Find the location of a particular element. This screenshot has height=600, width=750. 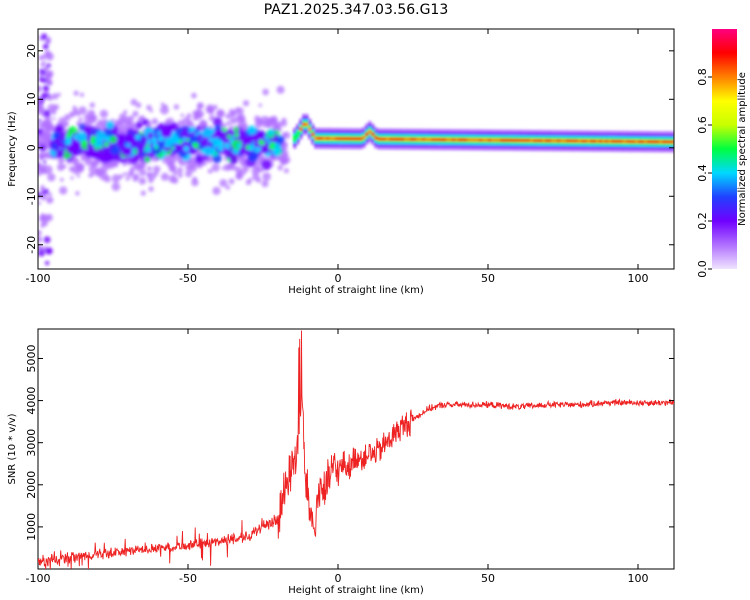

snr-x-axis-label: Height of straight line (km) is located at coordinates (356, 590).